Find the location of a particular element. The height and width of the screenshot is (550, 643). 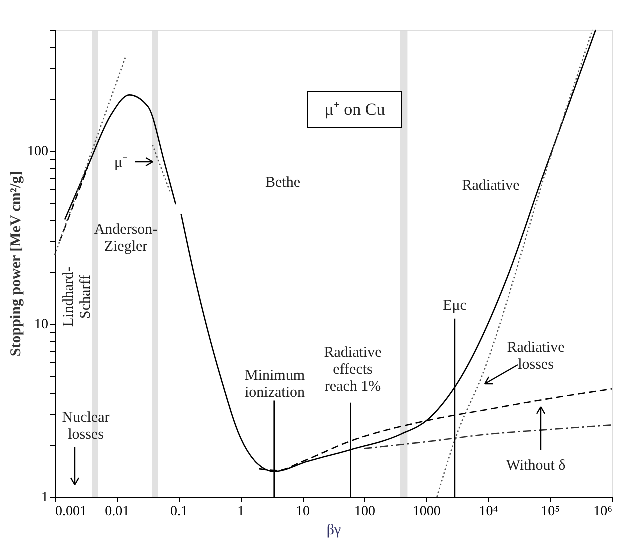

x-tick-label: 1 is located at coordinates (241, 512).